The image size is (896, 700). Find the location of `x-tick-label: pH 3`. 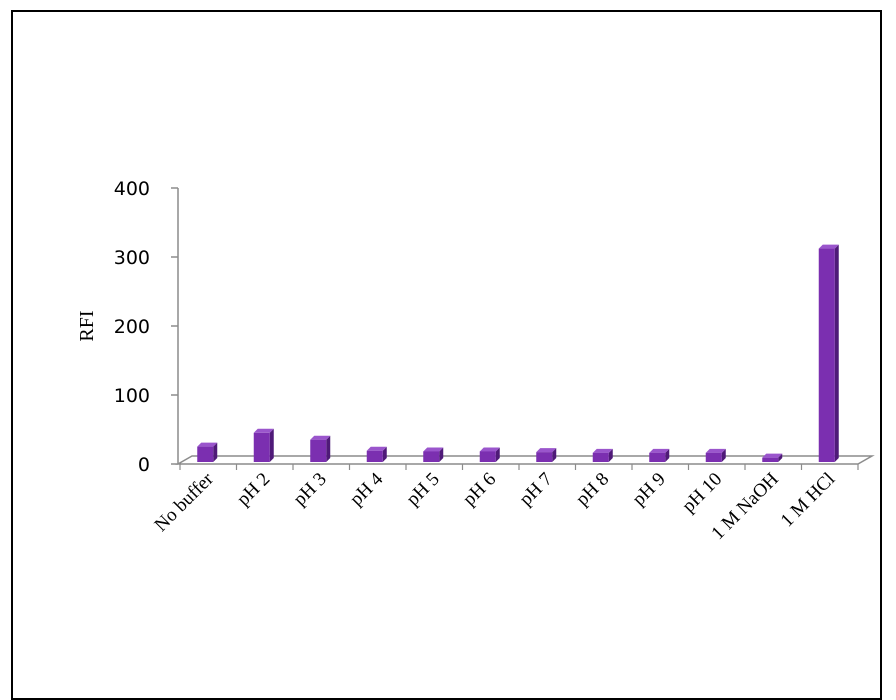

x-tick-label: pH 3 is located at coordinates (309, 489).